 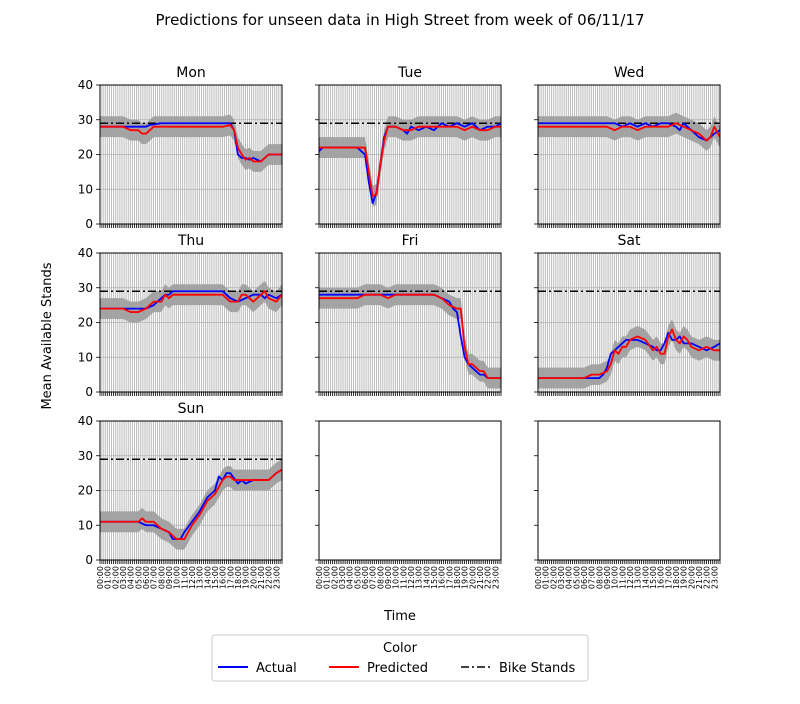 I want to click on panel-mon: Mon 0 10 20 30 40, so click(x=180, y=148).